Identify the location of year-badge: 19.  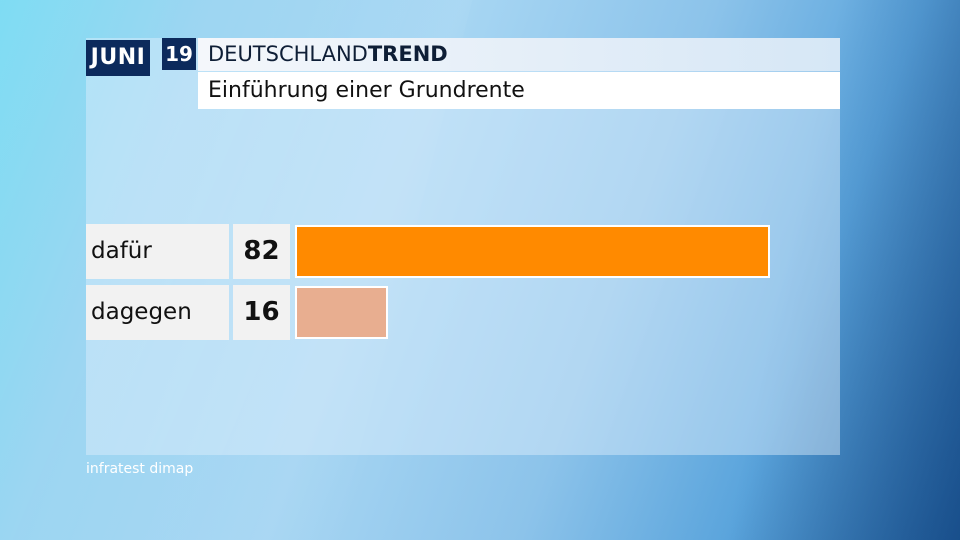
(179, 54).